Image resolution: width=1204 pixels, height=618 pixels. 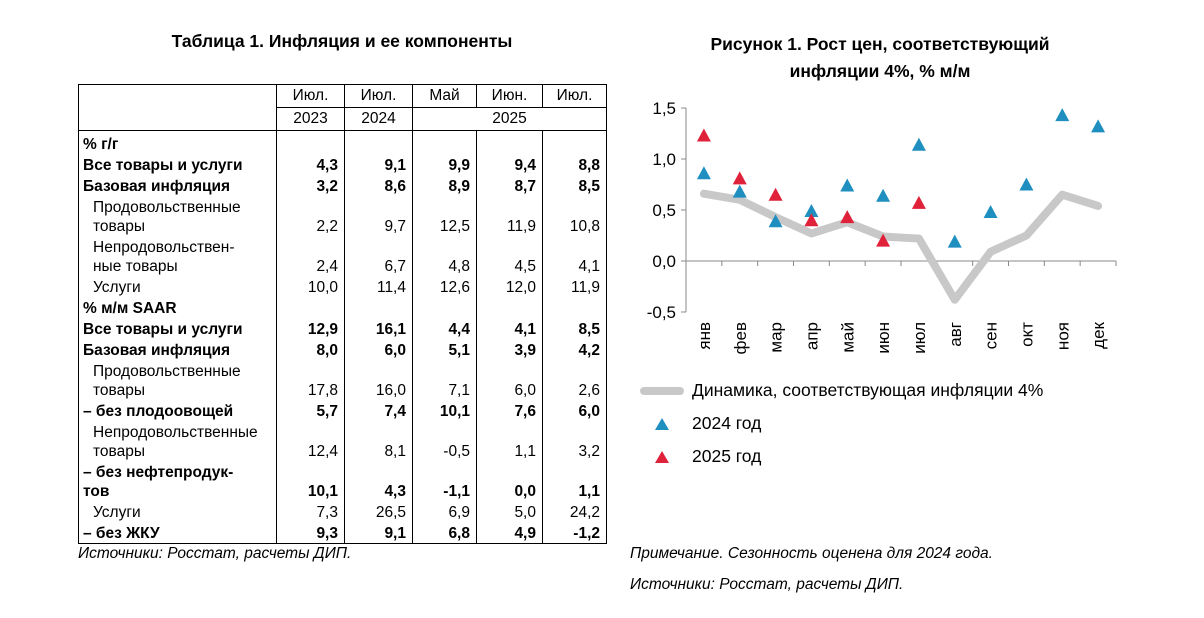 What do you see at coordinates (509, 533) in the screenshot?
I see `table-cell: 4,9` at bounding box center [509, 533].